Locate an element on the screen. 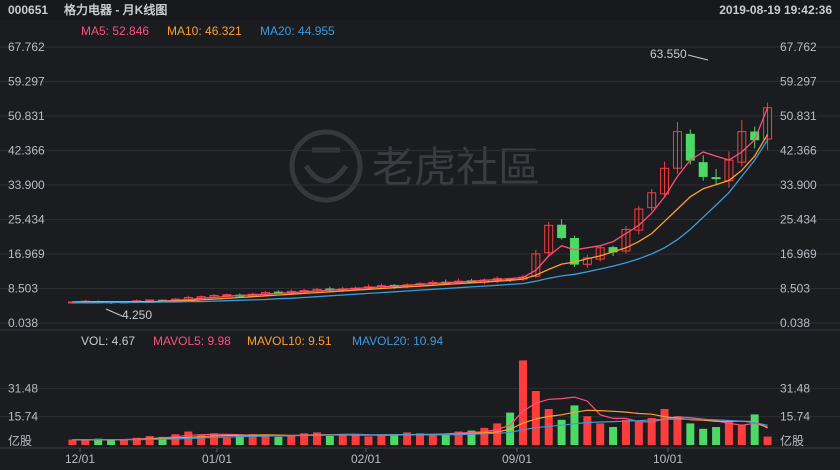 This screenshot has height=470, width=840. volume-grid-lines is located at coordinates (420, 402).